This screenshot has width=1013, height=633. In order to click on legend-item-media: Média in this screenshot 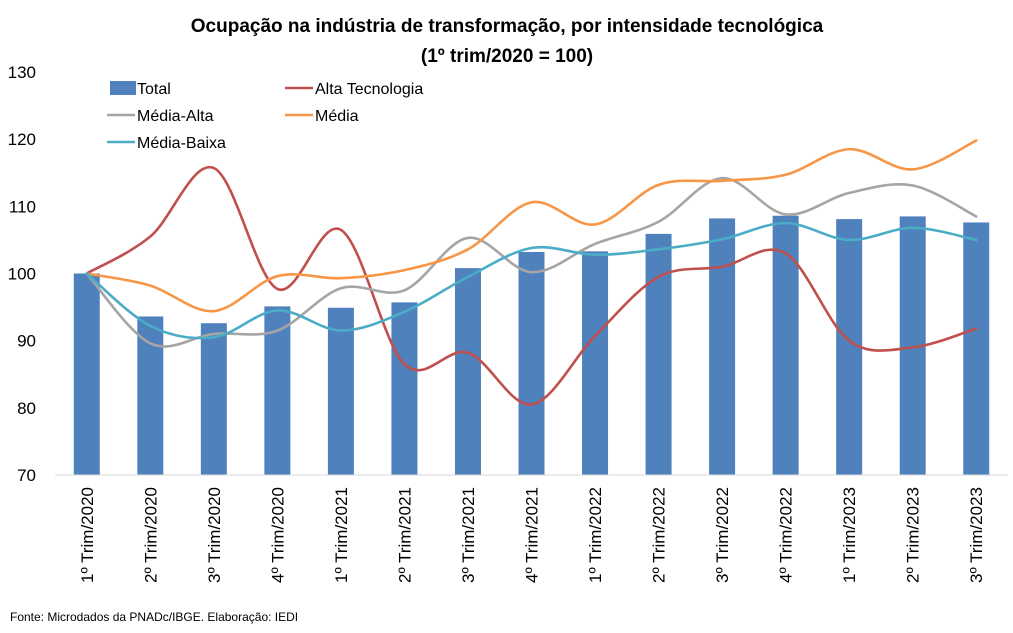, I will do `click(322, 116)`.